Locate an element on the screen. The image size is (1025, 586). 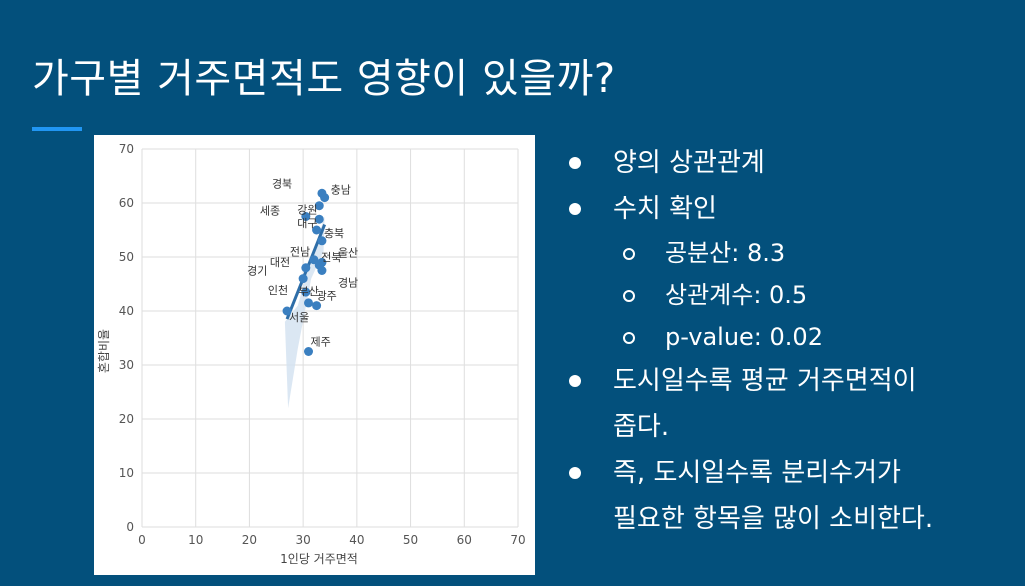
x-tick-label: 70 is located at coordinates (517, 540).